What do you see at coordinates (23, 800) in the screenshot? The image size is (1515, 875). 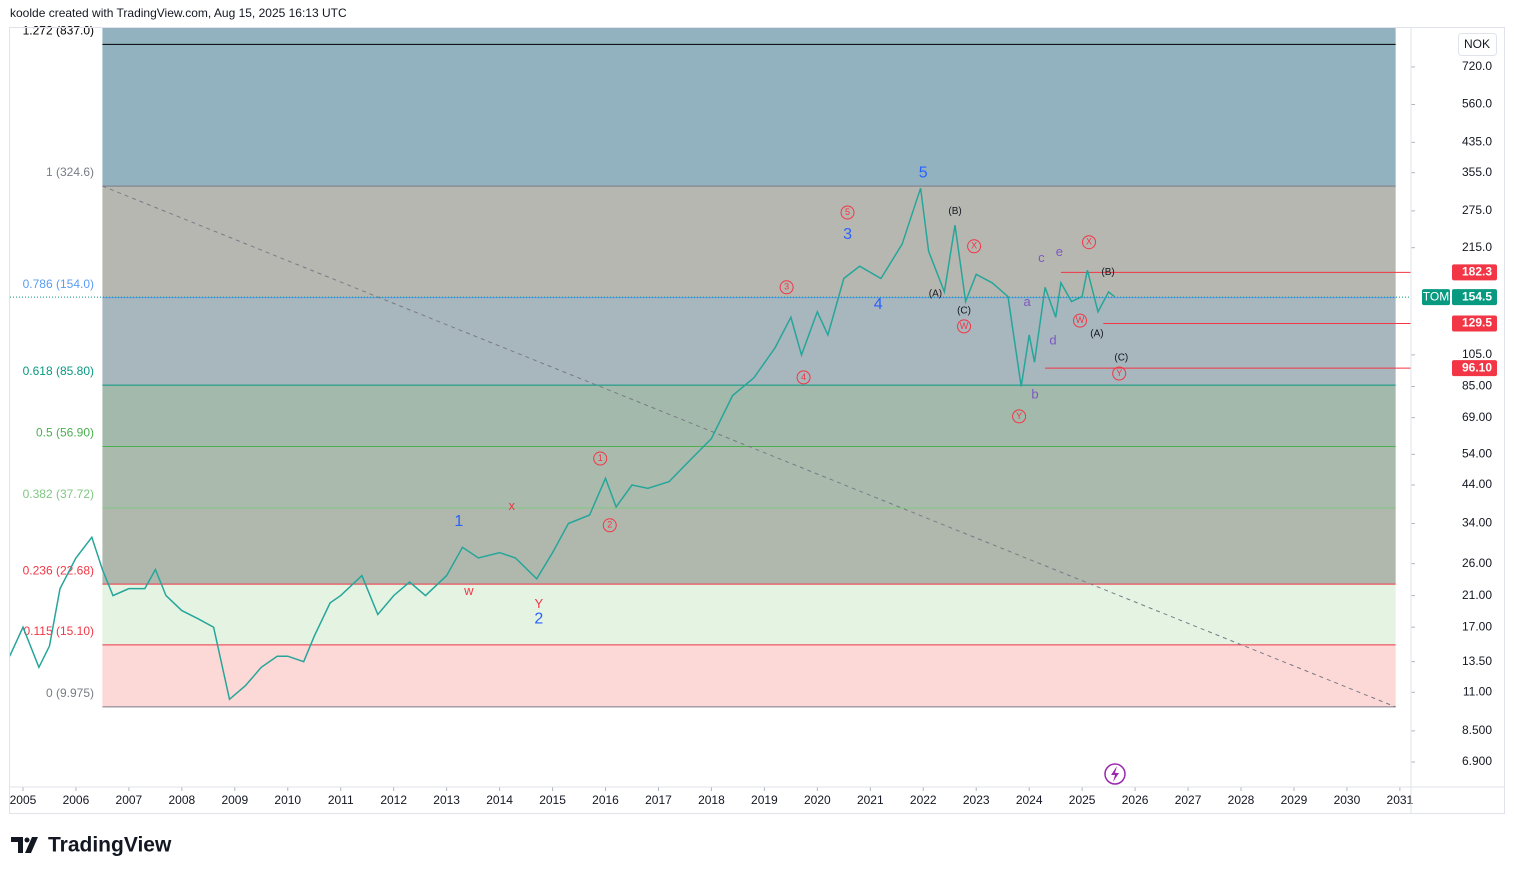 I see `x-tick-label: 2005` at bounding box center [23, 800].